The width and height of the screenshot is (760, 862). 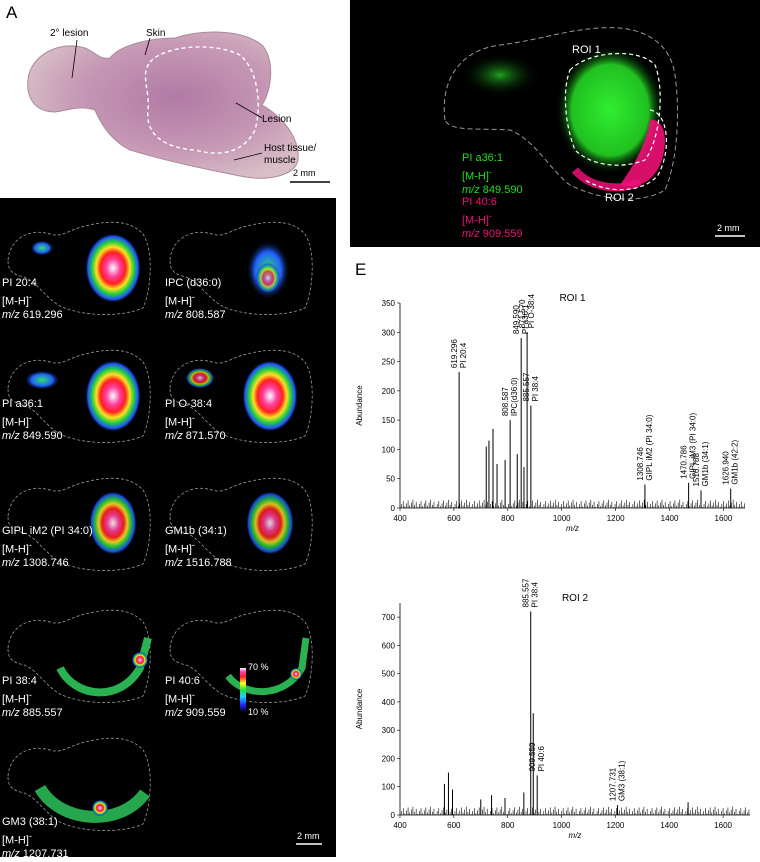 I want to click on spectrum-1-x-label: m/z, so click(x=572, y=528).